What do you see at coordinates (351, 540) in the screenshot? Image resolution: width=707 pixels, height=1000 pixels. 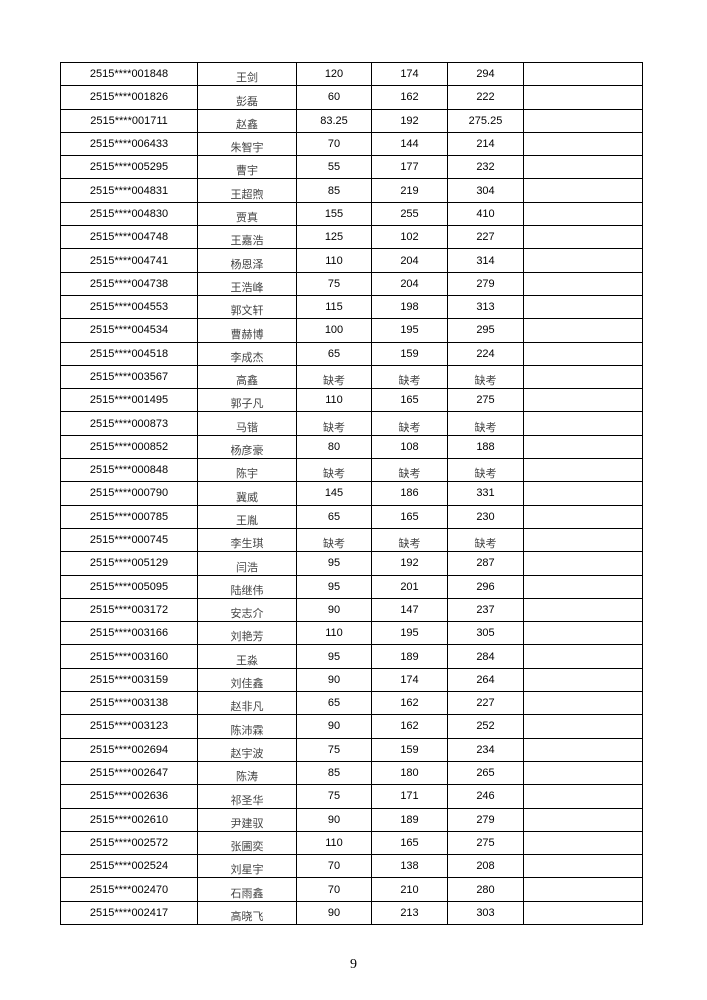 I see `table-row: 2515****000745 李生琪 缺考 缺考 缺考` at bounding box center [351, 540].